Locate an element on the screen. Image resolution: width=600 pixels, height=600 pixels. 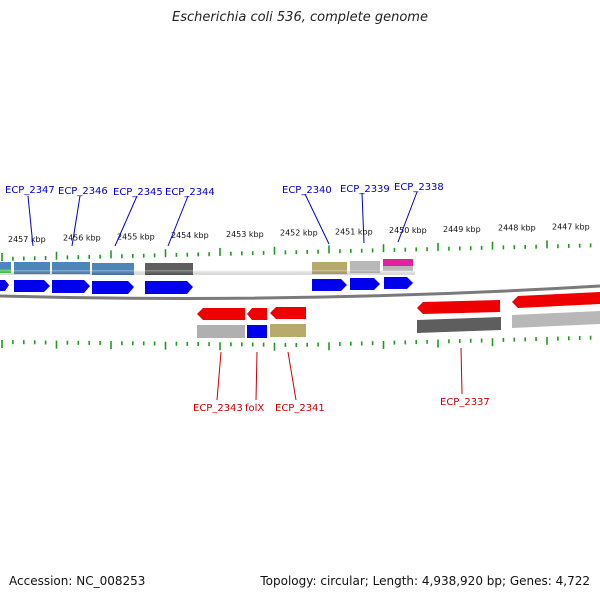
gene-label-ecp2340: ECP_2340 is located at coordinates (307, 190).